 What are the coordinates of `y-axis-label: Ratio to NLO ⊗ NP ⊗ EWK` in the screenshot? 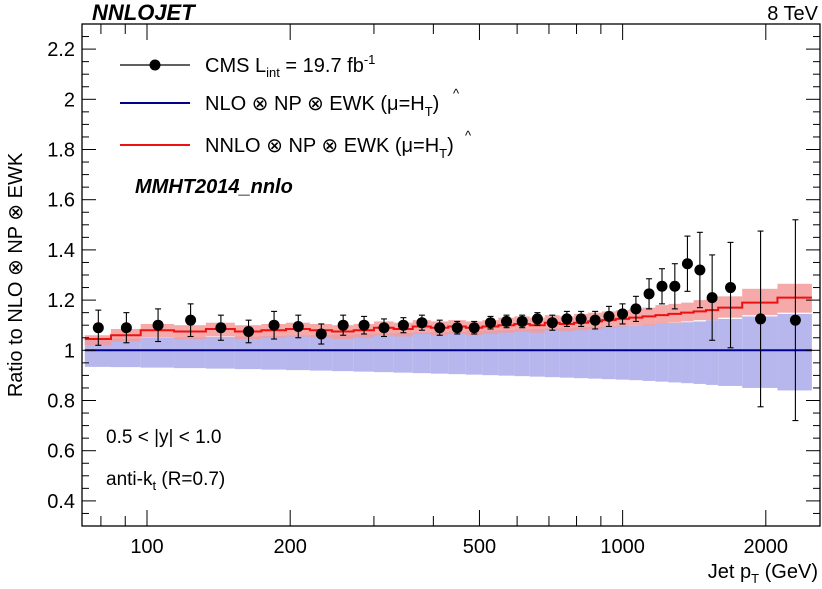 It's located at (16, 274).